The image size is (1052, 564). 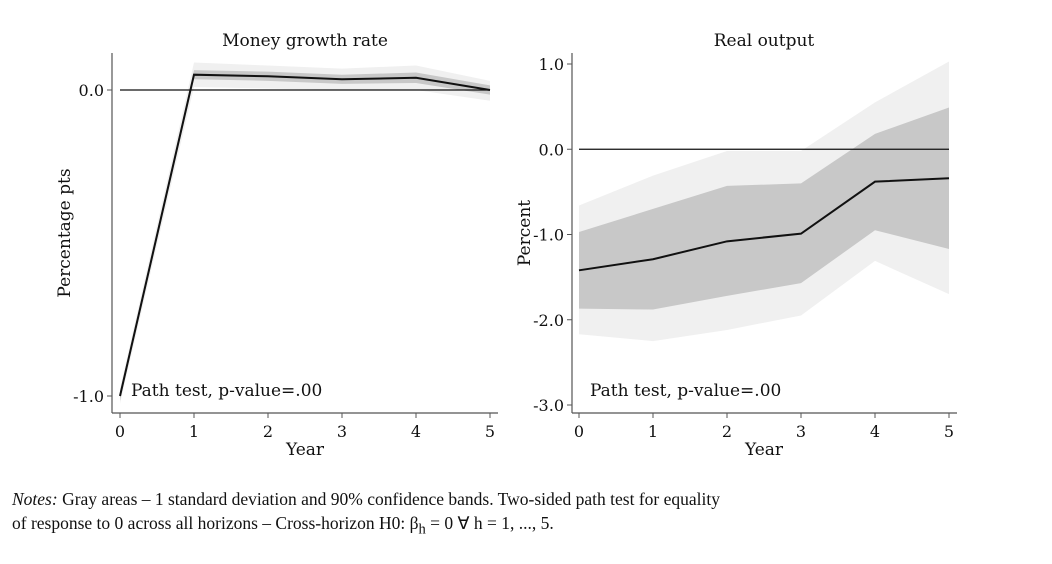 I want to click on y-tick-label: -3.0, so click(x=548, y=405).